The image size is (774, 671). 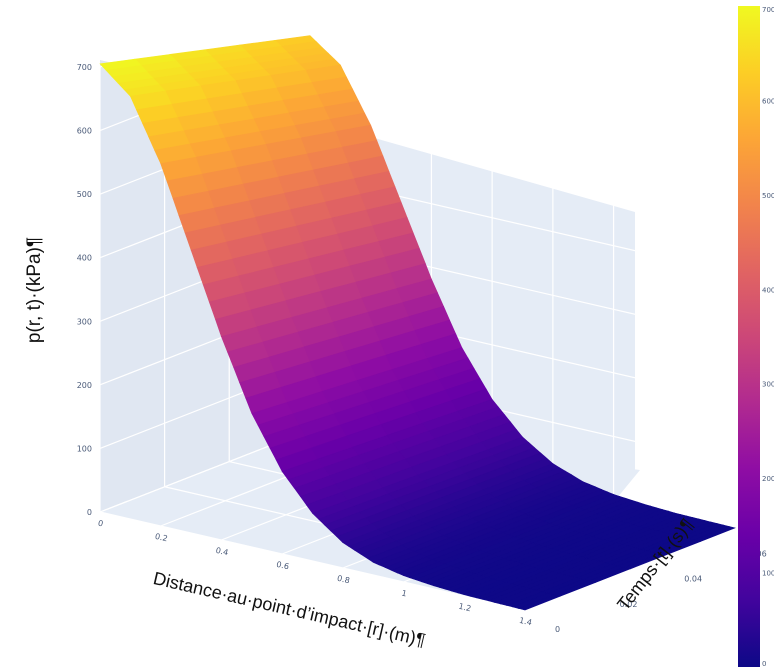 I want to click on colorbar, so click(x=749, y=336).